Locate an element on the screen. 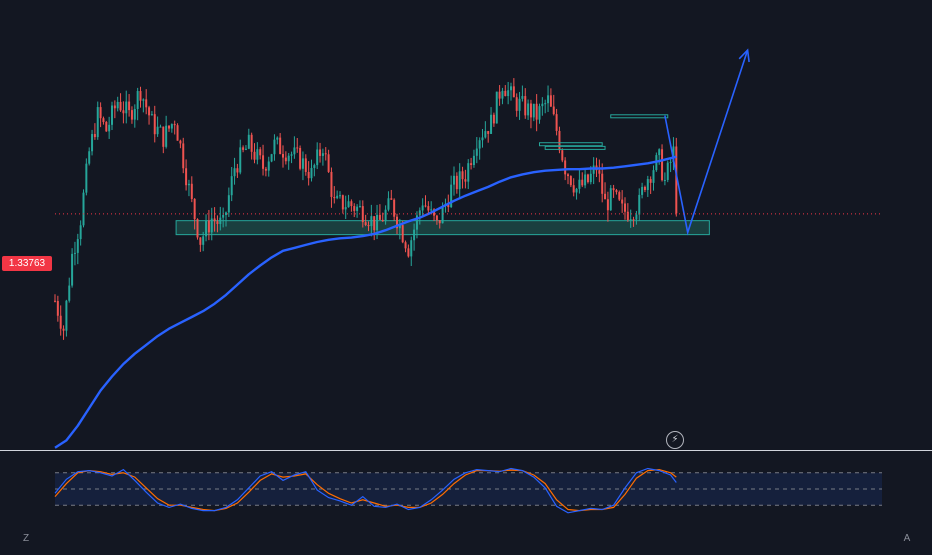  stochastic-oscillator-pane is located at coordinates (468, 490).